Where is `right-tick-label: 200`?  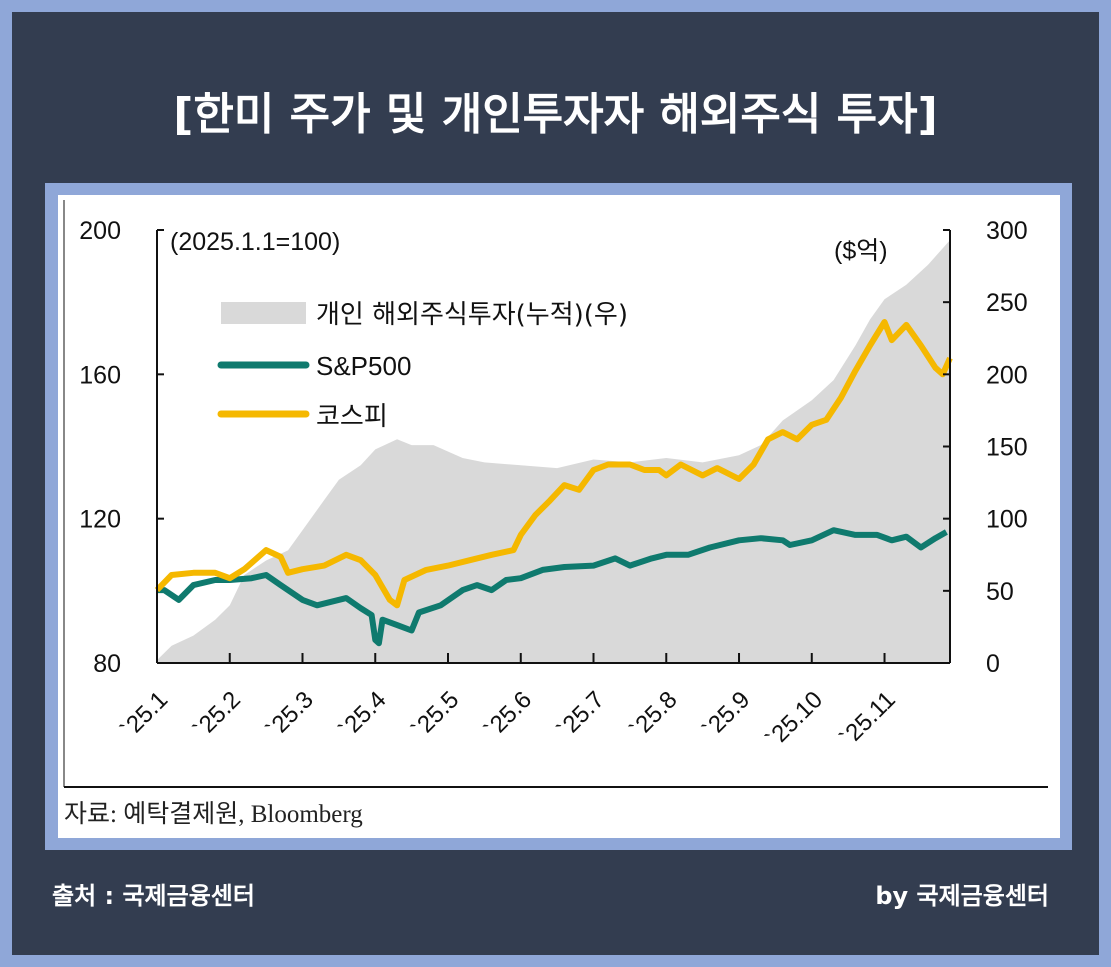
right-tick-label: 200 is located at coordinates (1007, 375).